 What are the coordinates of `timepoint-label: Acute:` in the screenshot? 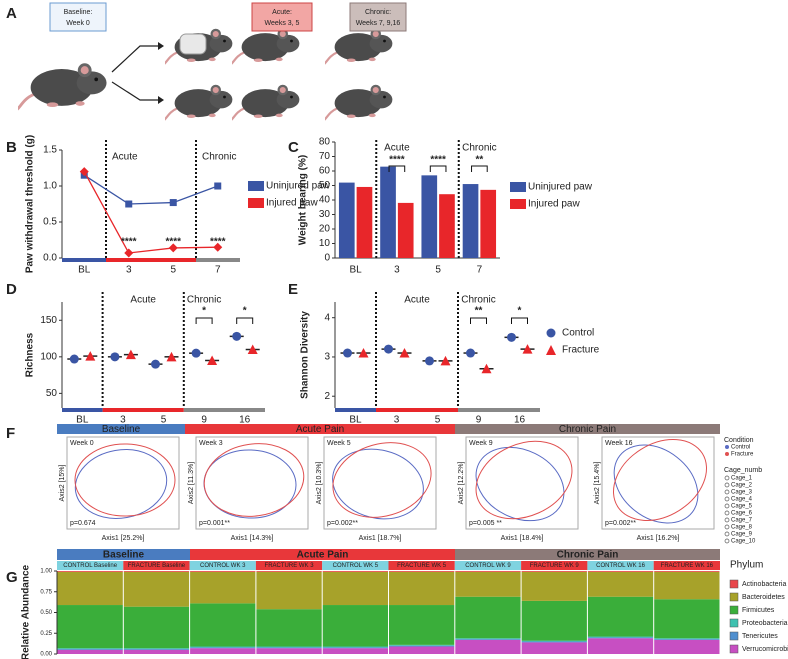 It's located at (282, 12).